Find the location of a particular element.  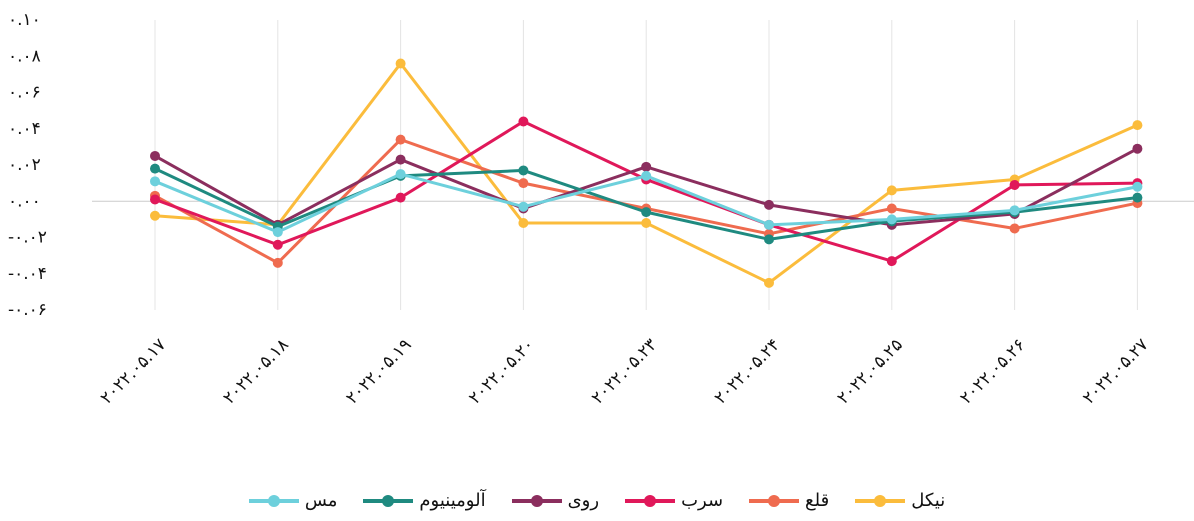

y-tick-label: ۰.۰۰ is located at coordinates (24, 201).